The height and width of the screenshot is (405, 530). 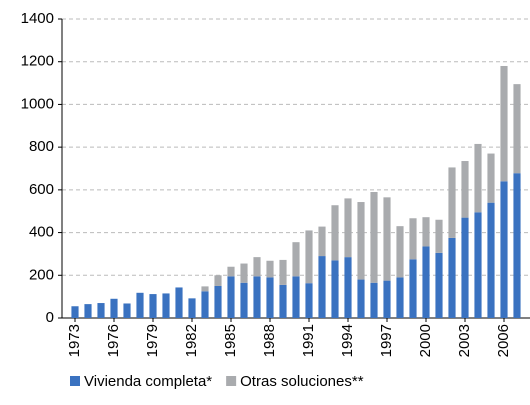 I want to click on x-tick-label: 1982, so click(x=191, y=340).